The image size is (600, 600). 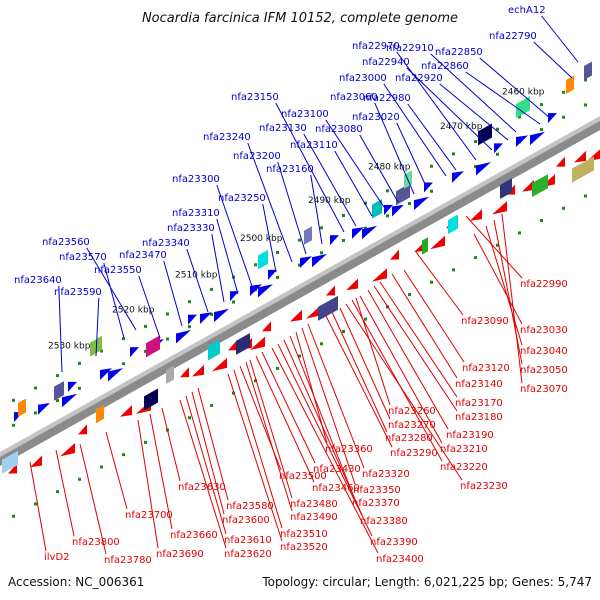 What do you see at coordinates (250, 506) in the screenshot?
I see `reverse-gene-label: nfa23580` at bounding box center [250, 506].